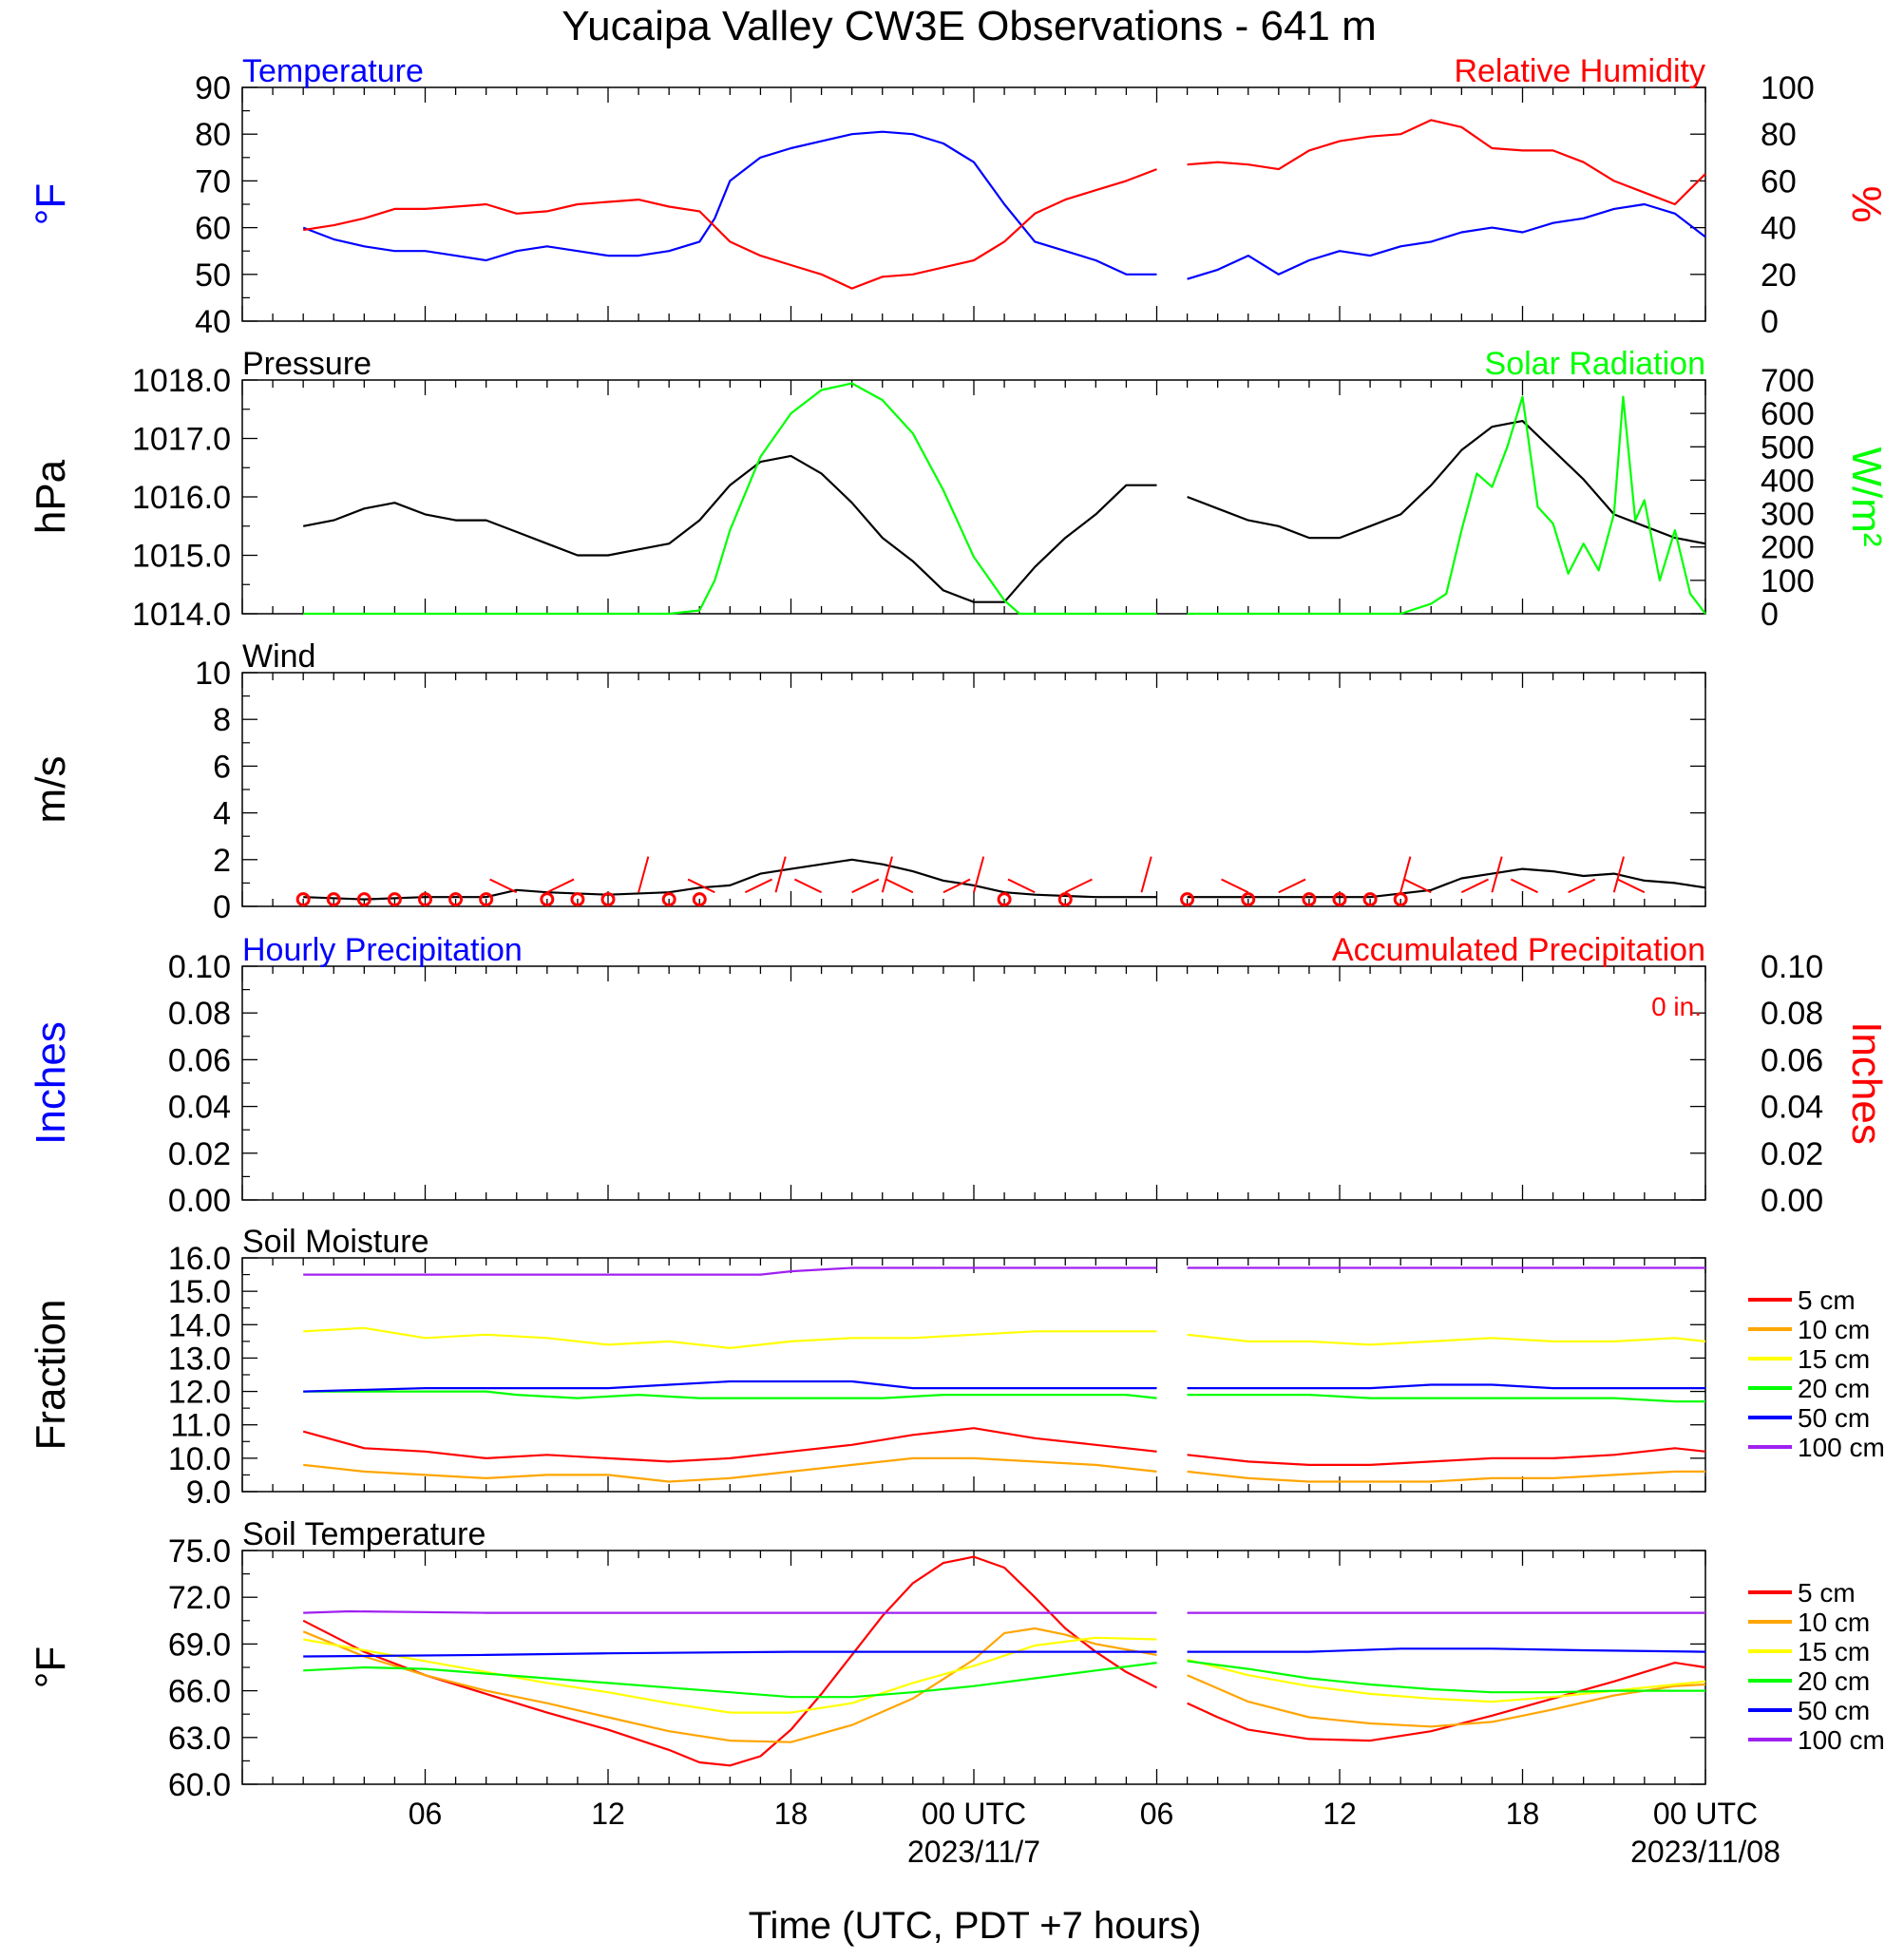 The width and height of the screenshot is (1904, 1960). What do you see at coordinates (208, 1493) in the screenshot?
I see `y-tick-label-left: 9.0` at bounding box center [208, 1493].